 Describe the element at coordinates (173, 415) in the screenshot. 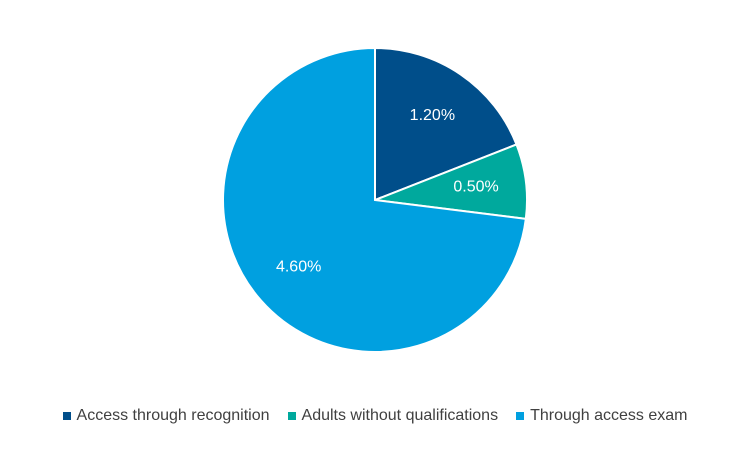

I see `legend-label-0: Access through recognition` at that location.